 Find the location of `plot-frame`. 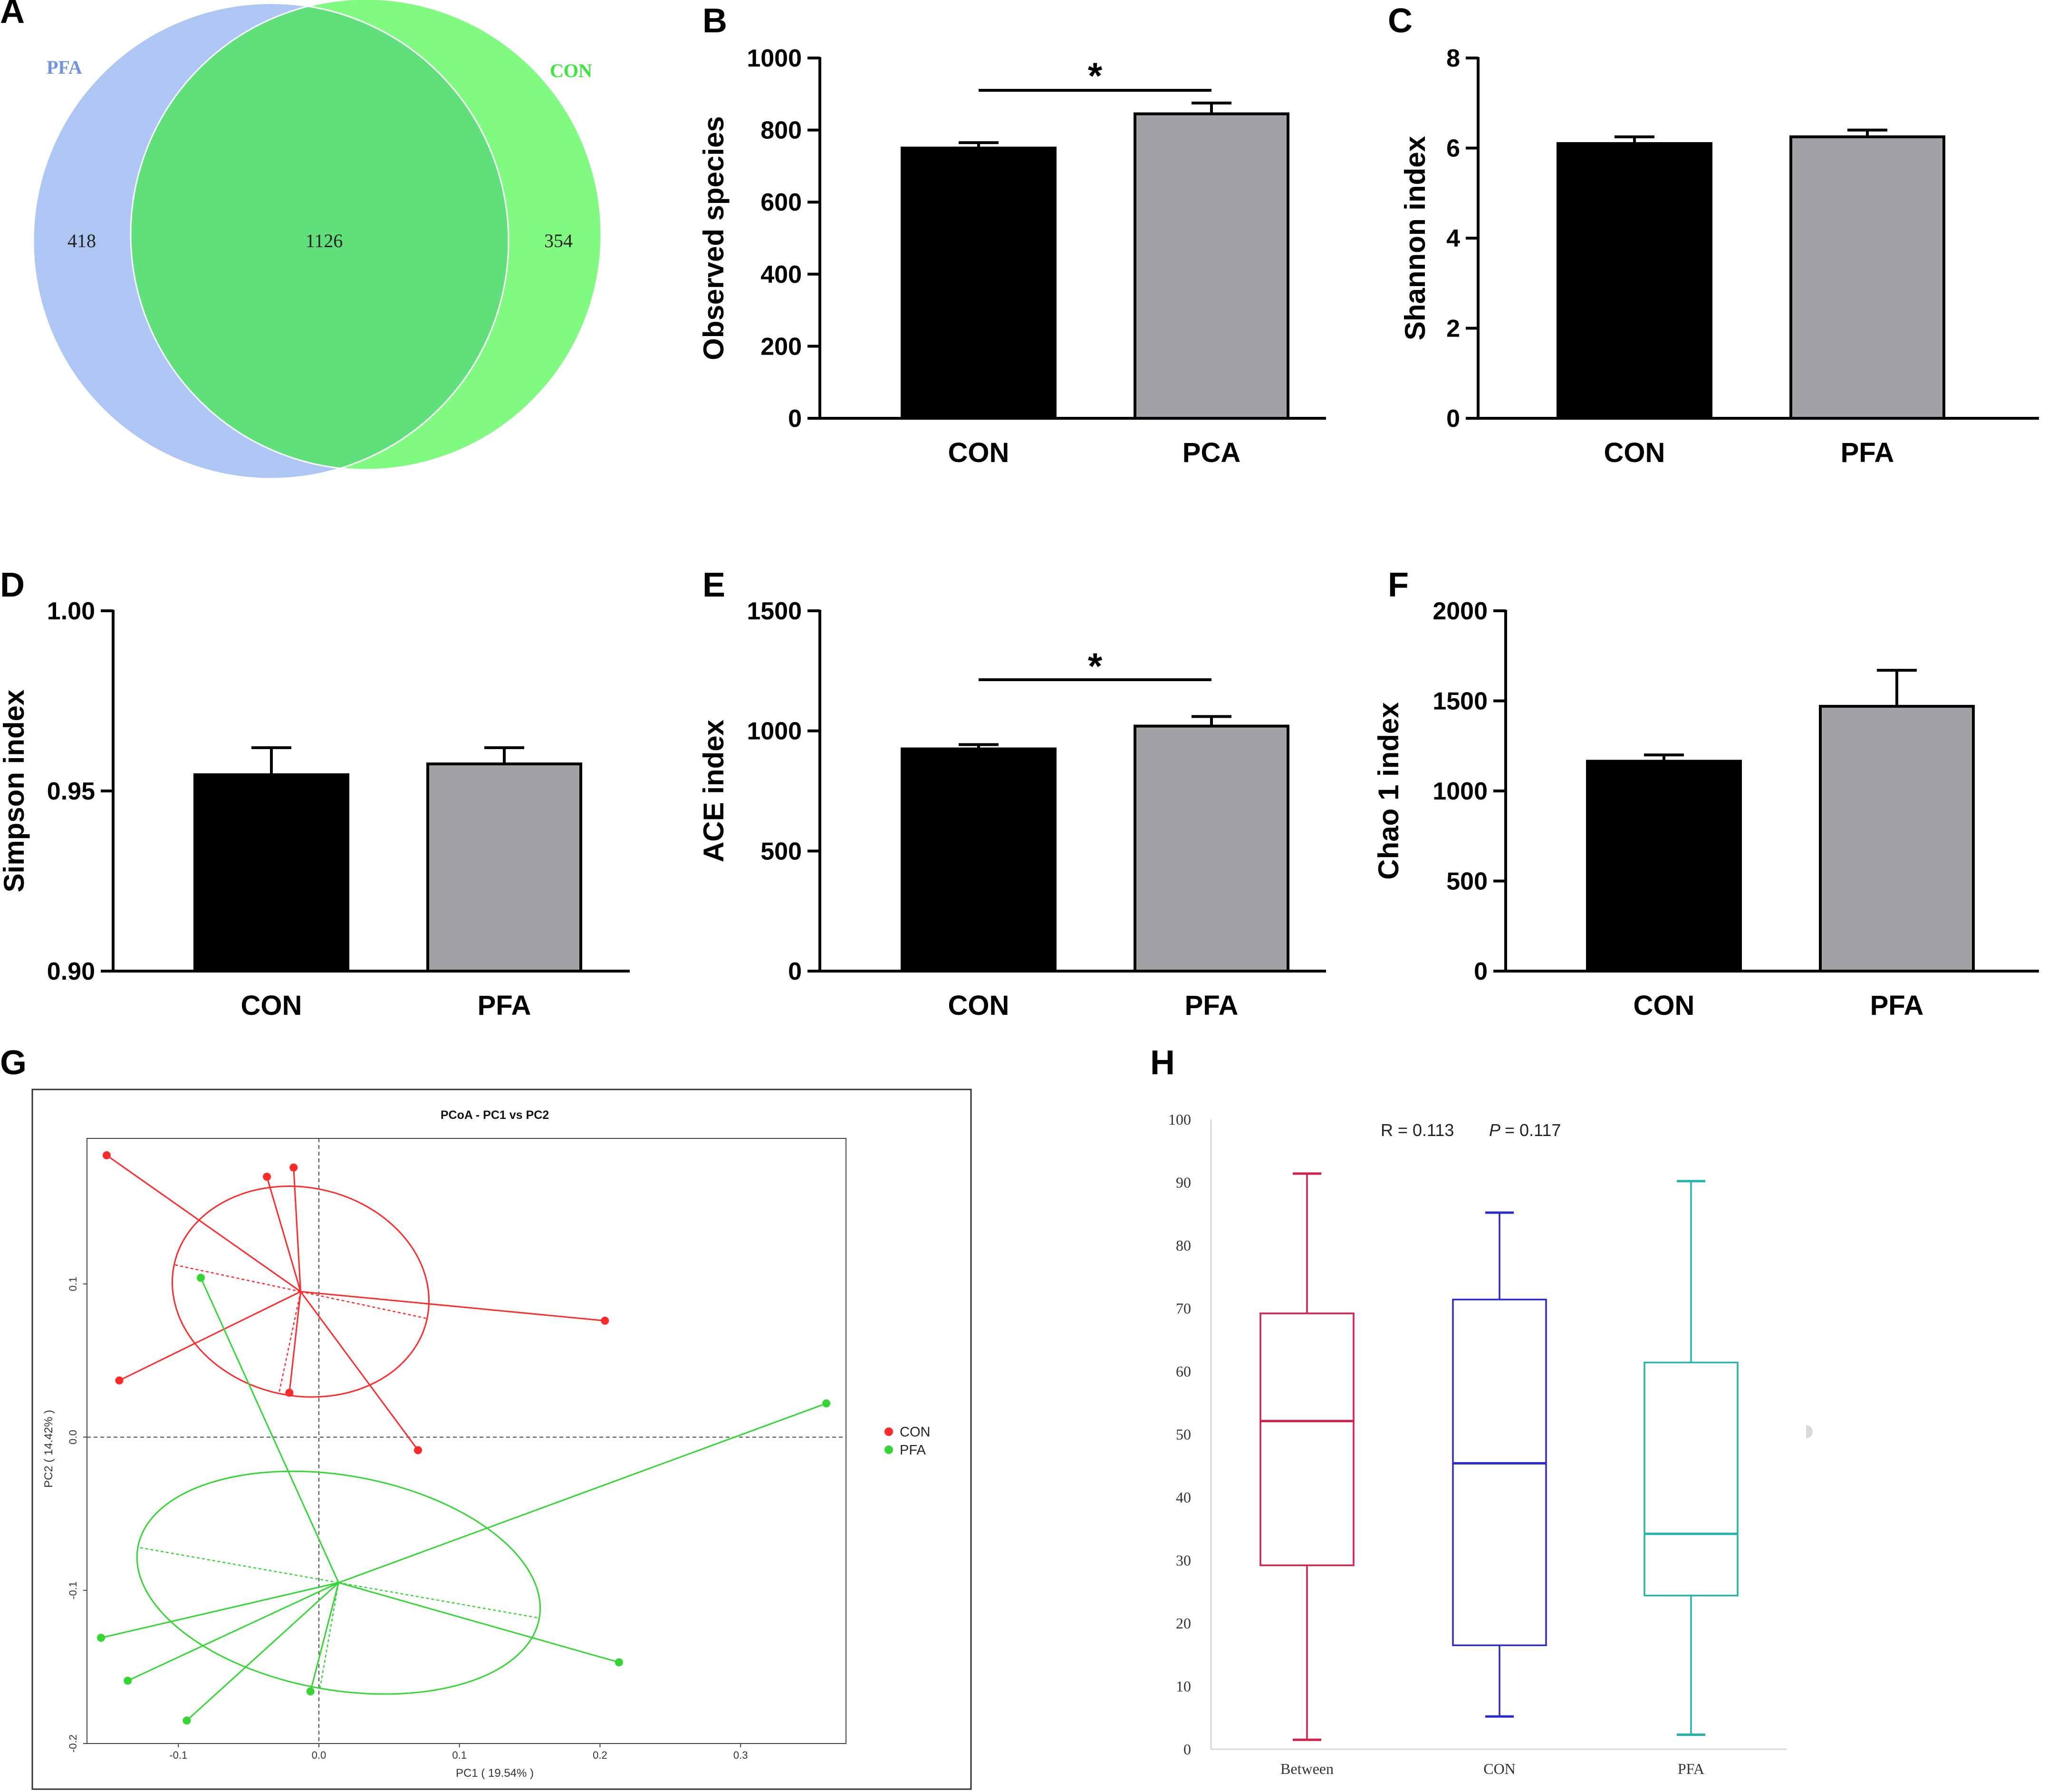

plot-frame is located at coordinates (466, 1441).